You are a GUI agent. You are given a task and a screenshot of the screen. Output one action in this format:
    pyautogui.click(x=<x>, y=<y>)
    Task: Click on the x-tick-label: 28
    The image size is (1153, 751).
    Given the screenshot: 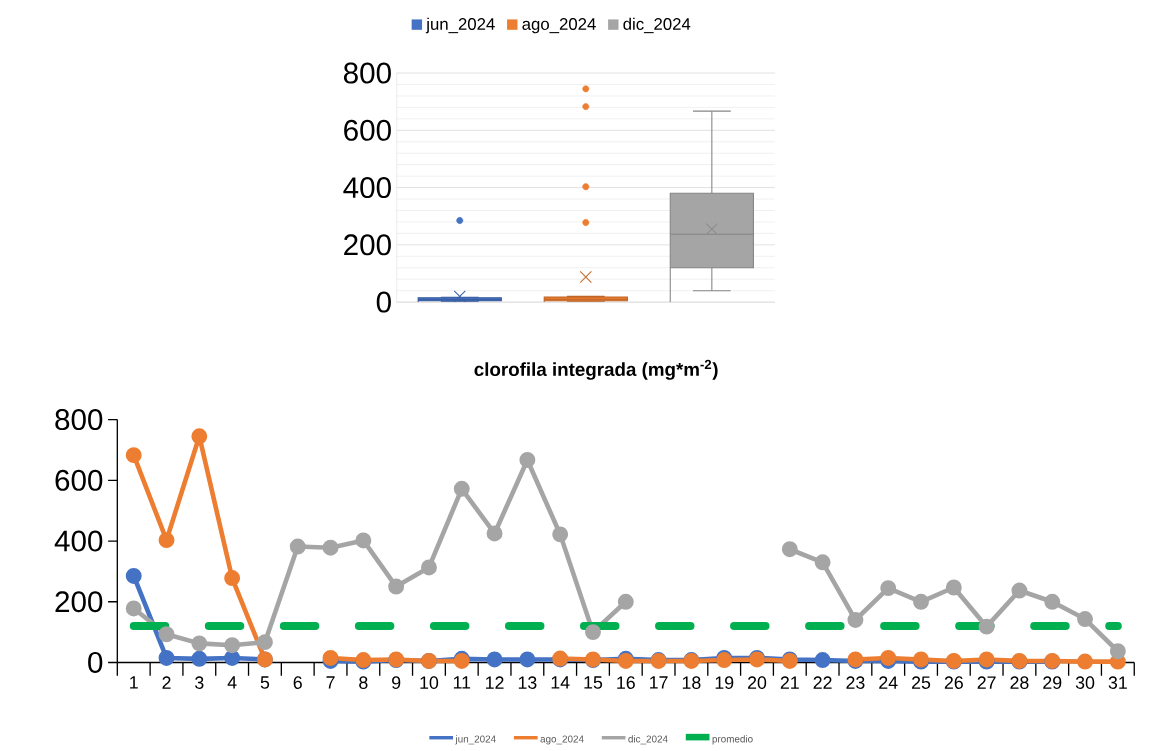 What is the action you would take?
    pyautogui.click(x=1019, y=682)
    